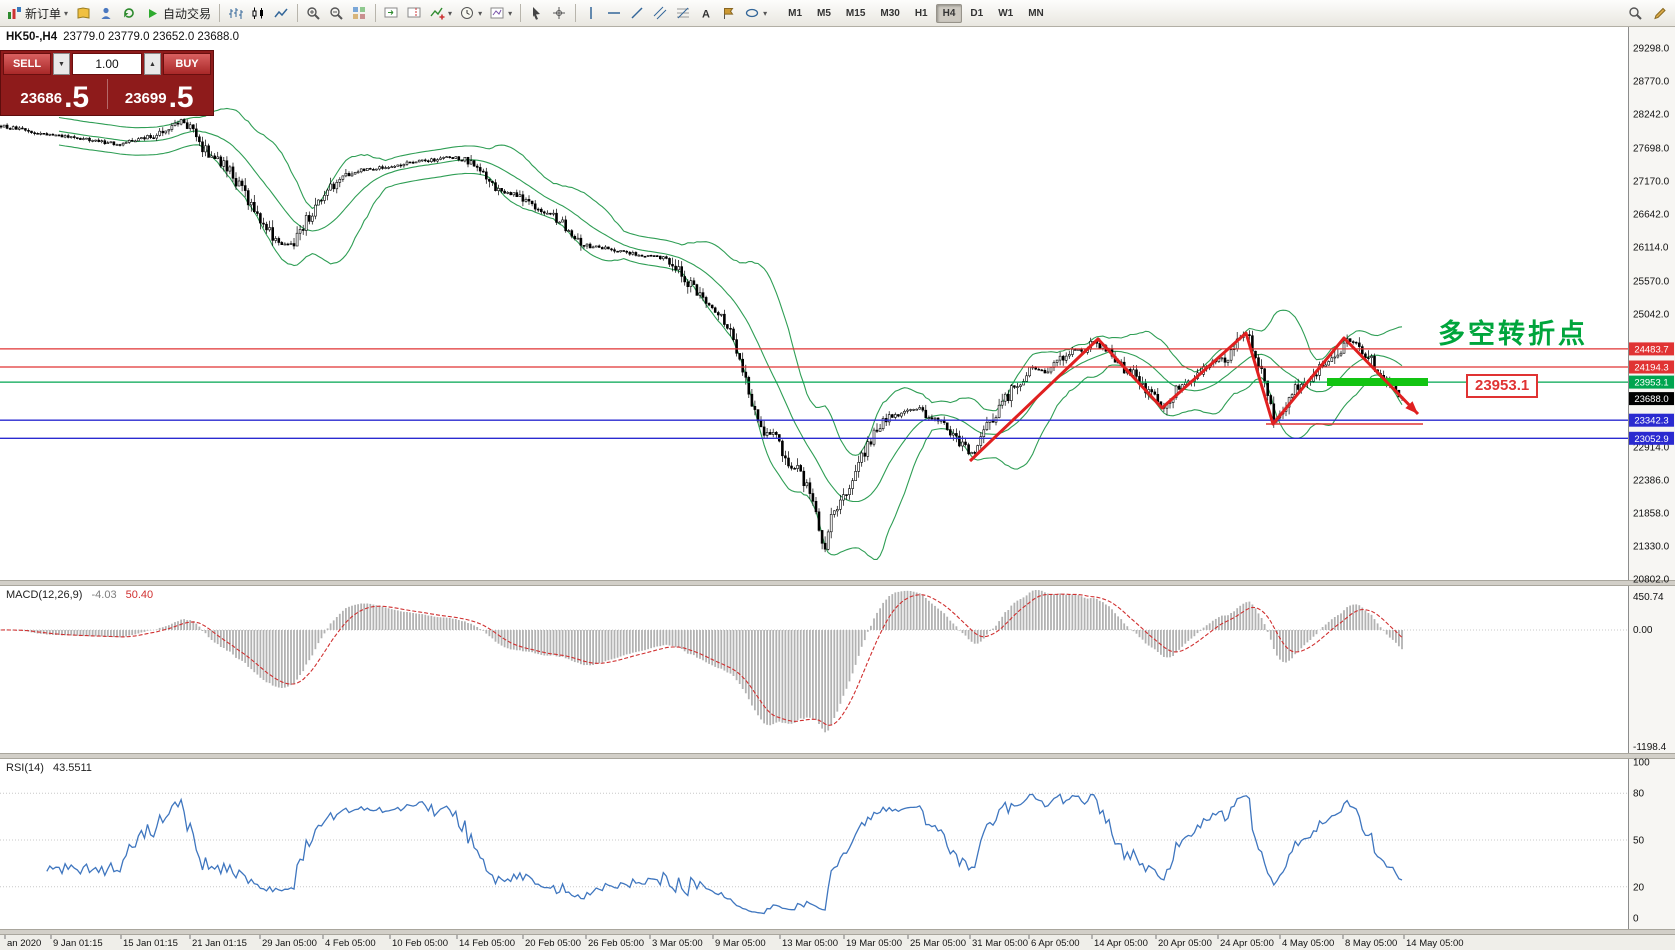  What do you see at coordinates (181, 97) in the screenshot?
I see `buy-price-frac: .5` at bounding box center [181, 97].